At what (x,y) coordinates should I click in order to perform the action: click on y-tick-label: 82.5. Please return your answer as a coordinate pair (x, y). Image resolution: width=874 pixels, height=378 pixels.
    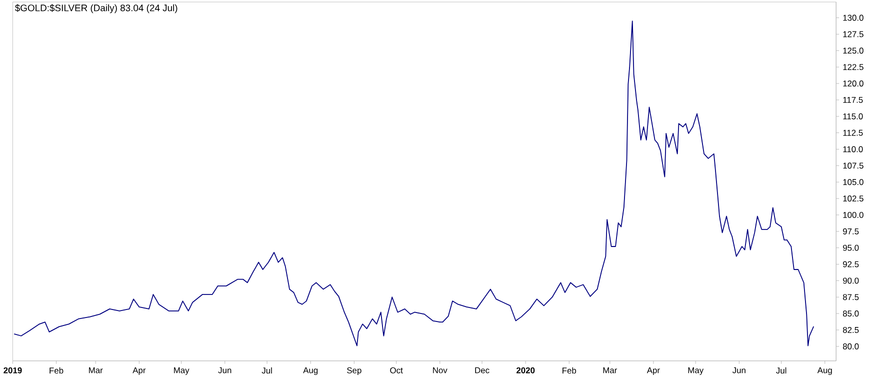
    Looking at the image, I should click on (850, 329).